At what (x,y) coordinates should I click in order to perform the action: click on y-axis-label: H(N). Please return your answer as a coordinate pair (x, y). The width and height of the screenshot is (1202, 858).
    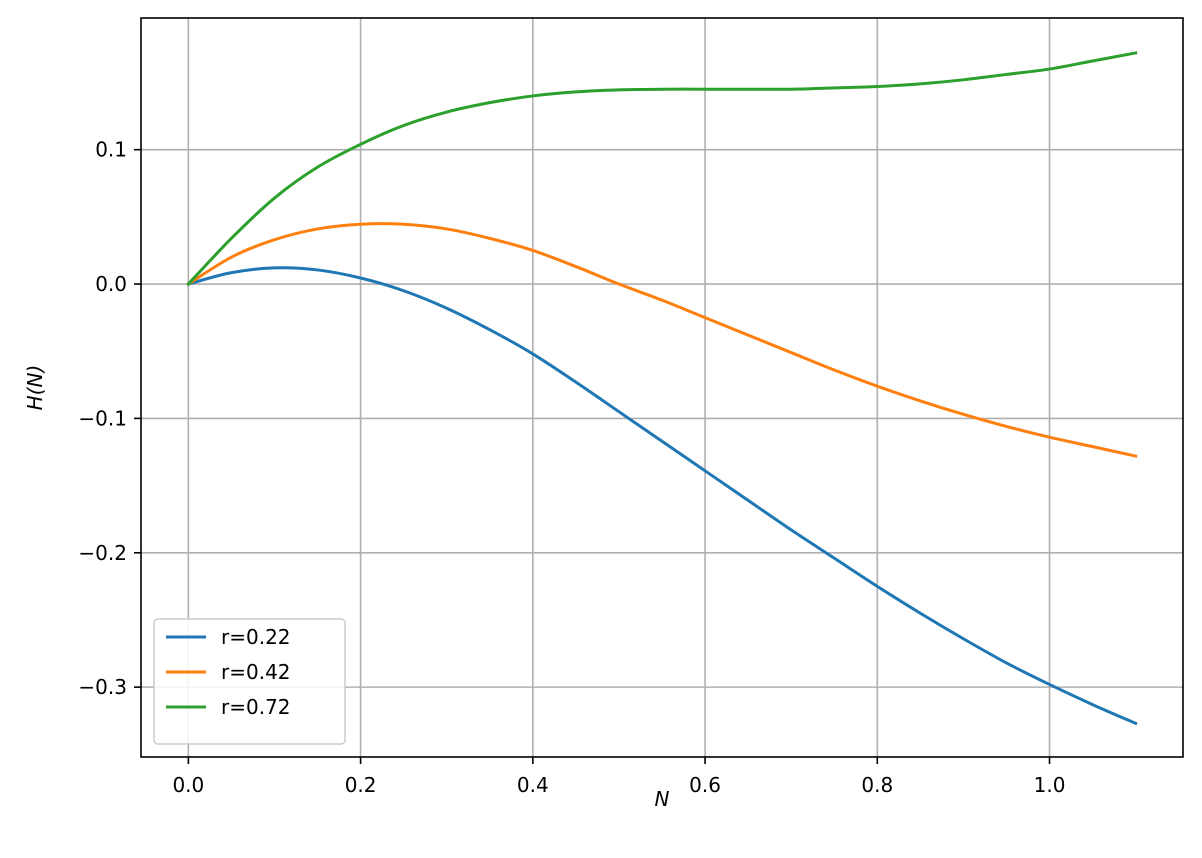
    Looking at the image, I should click on (35, 388).